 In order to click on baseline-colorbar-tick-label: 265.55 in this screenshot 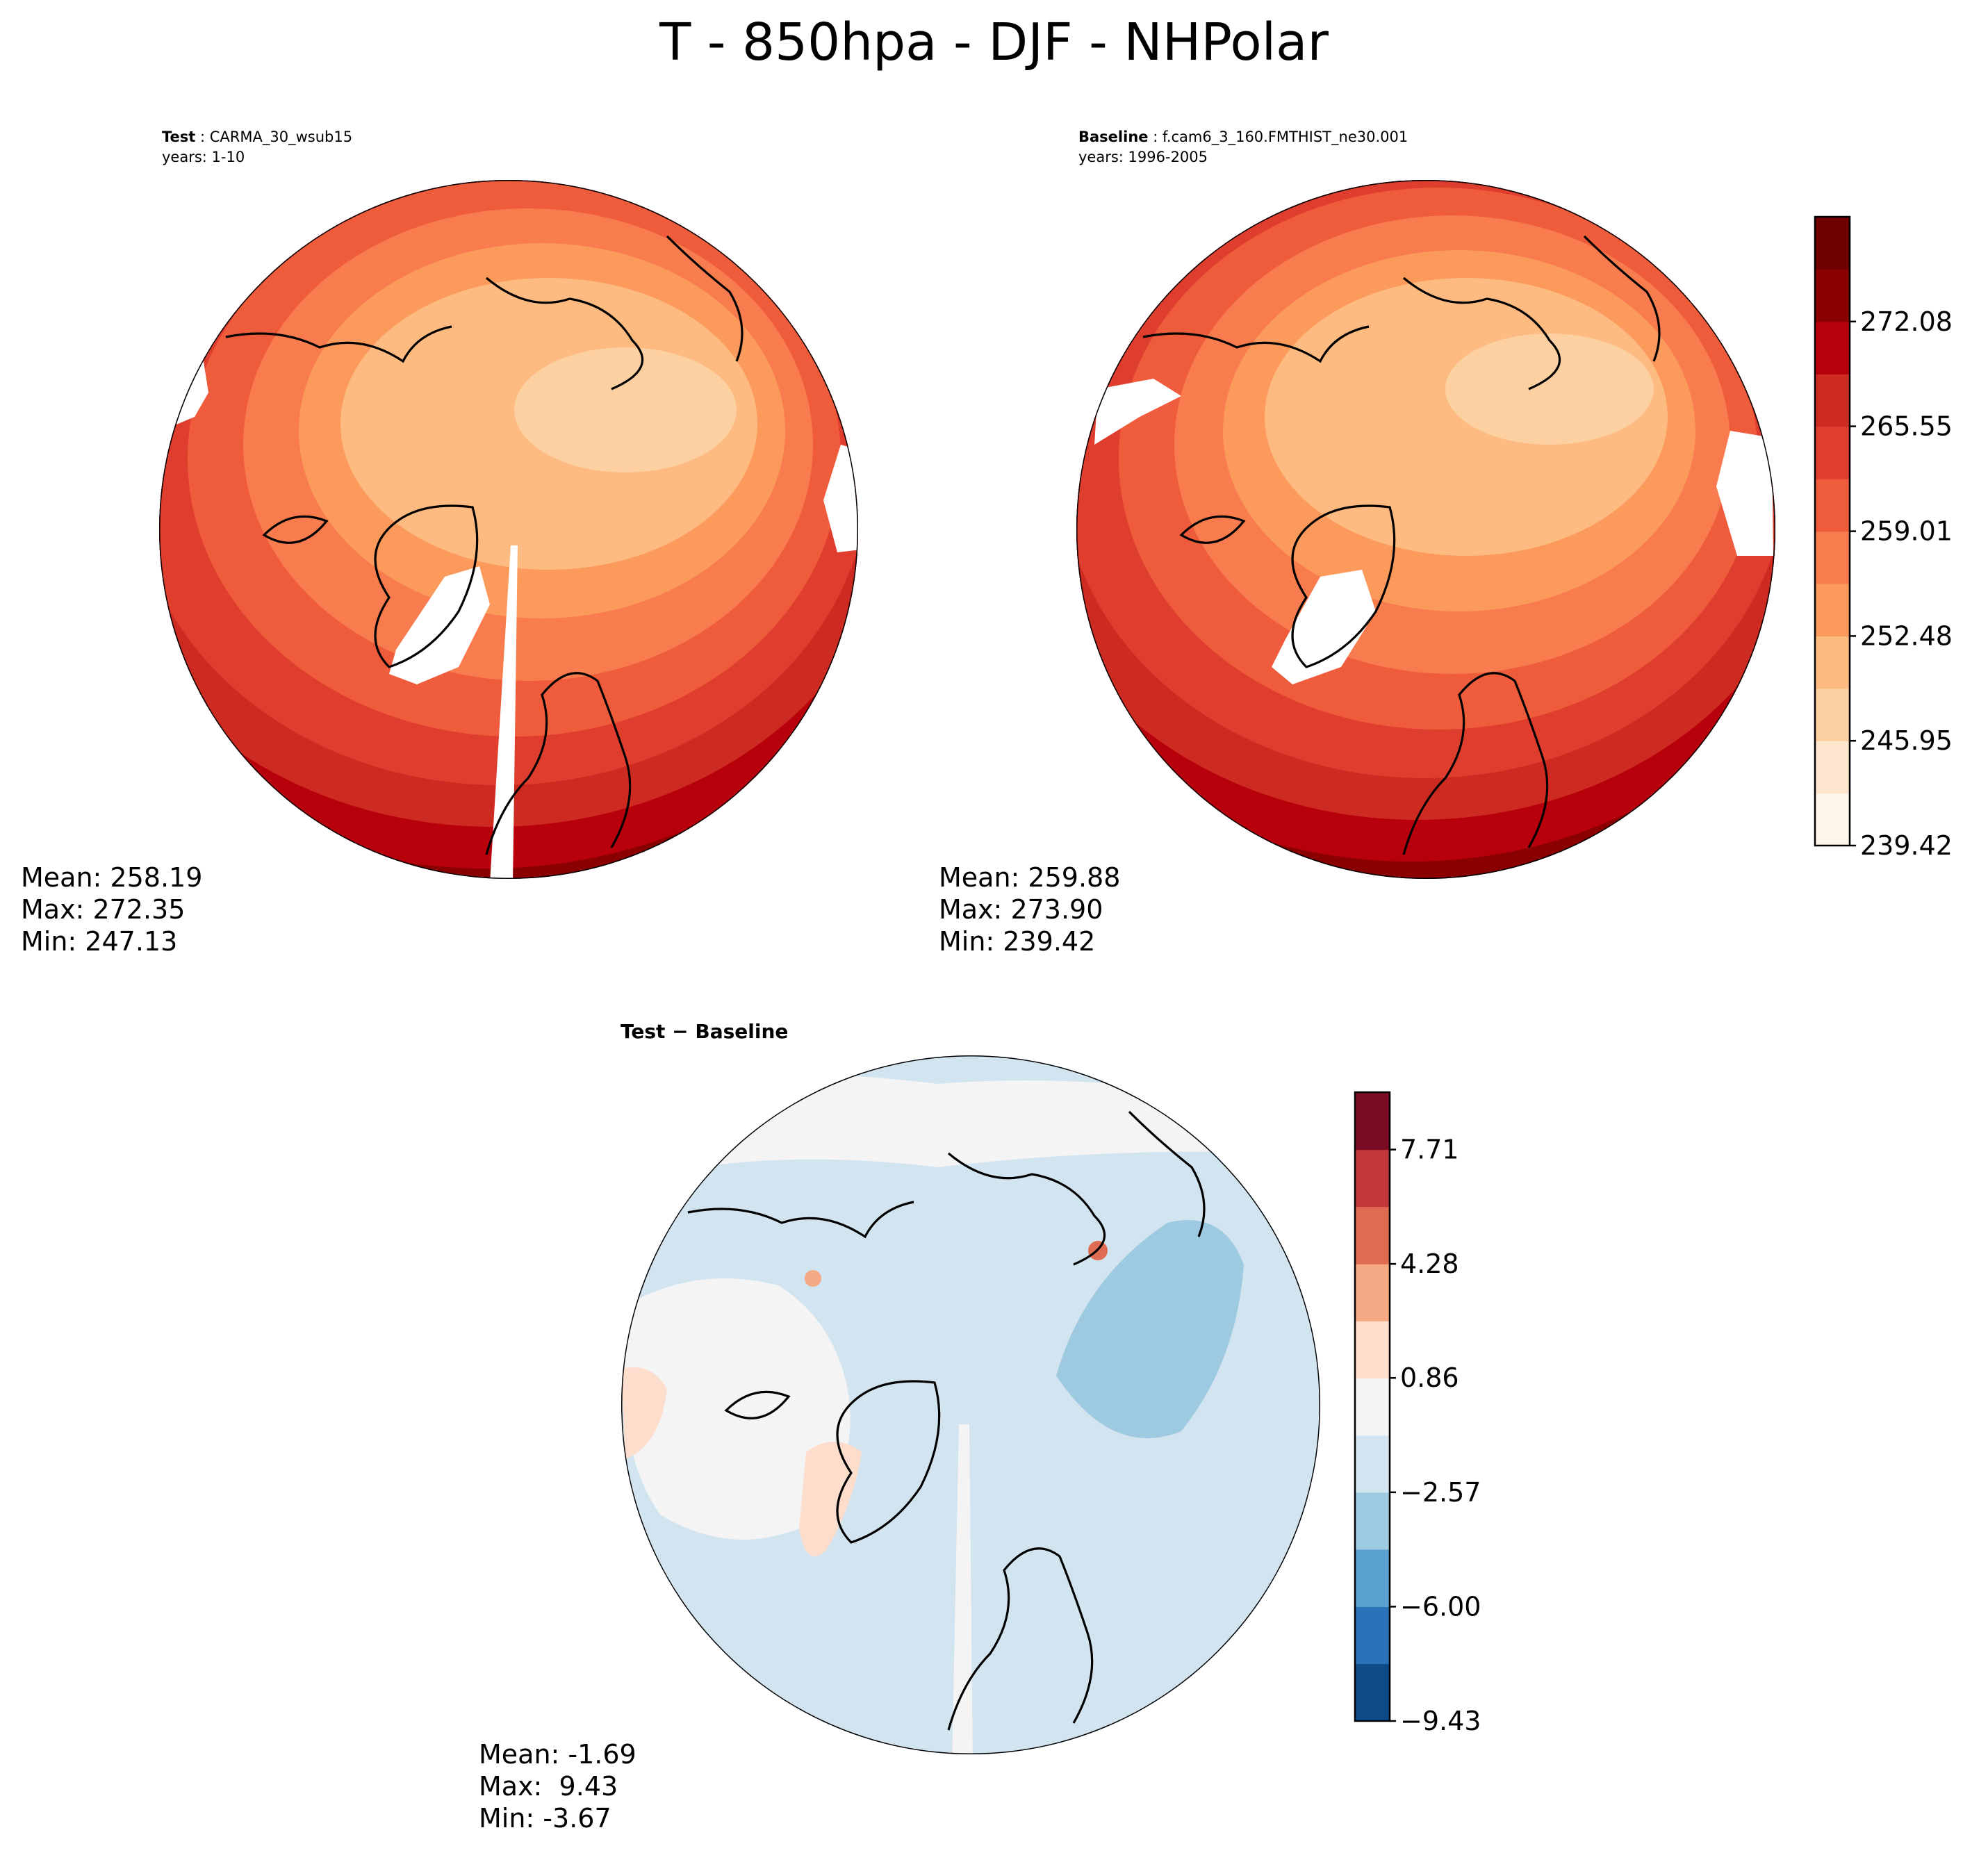, I will do `click(1906, 426)`.